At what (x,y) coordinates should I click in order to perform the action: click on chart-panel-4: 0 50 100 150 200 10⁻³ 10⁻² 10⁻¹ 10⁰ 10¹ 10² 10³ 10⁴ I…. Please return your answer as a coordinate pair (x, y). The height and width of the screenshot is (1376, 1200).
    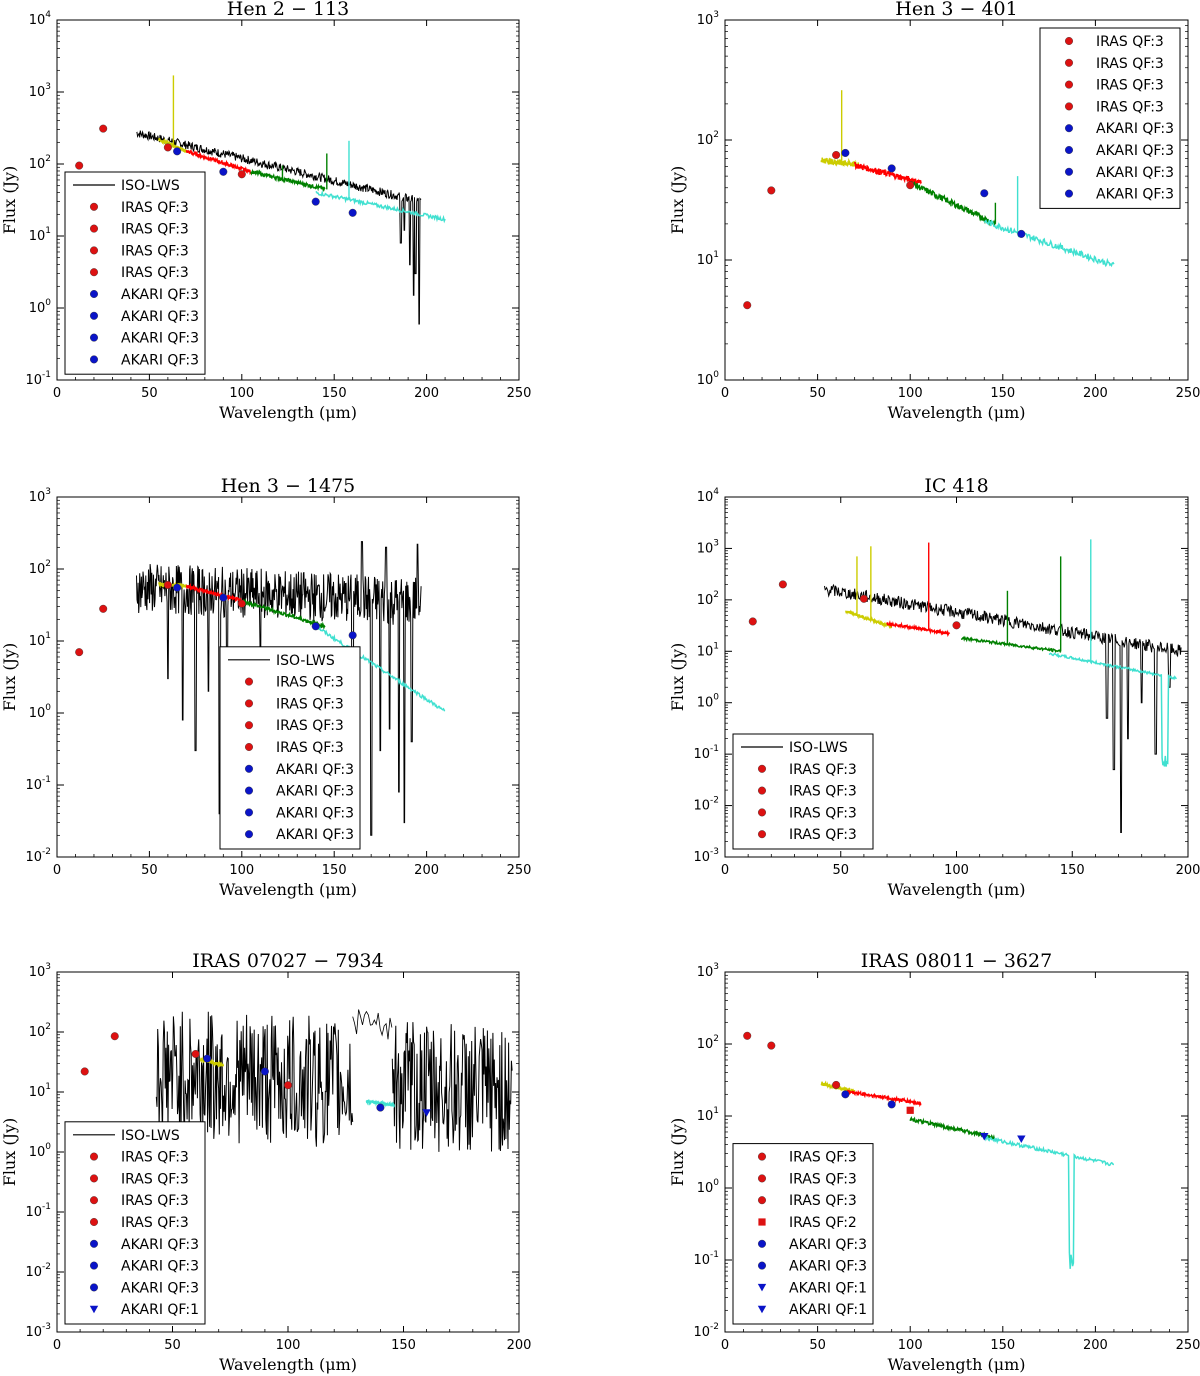
    Looking at the image, I should click on (934, 687).